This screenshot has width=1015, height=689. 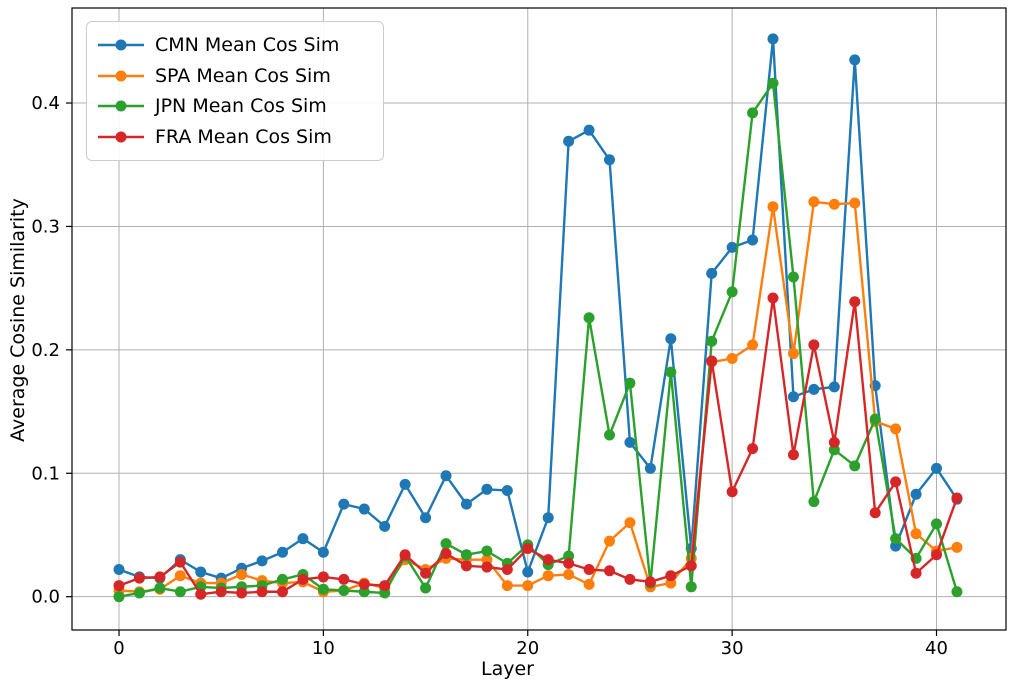 What do you see at coordinates (45, 103) in the screenshot?
I see `svg-text: 0.4` at bounding box center [45, 103].